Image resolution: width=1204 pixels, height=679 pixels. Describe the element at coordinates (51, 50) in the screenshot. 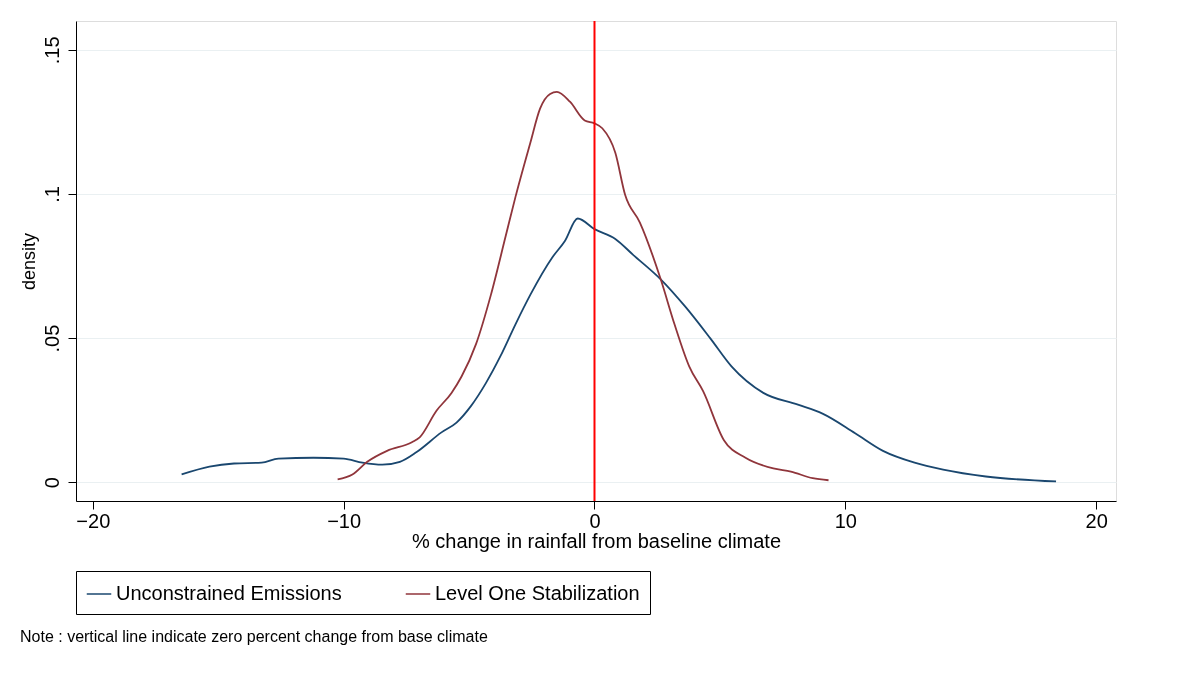

I see `y-tick-label: .15` at that location.